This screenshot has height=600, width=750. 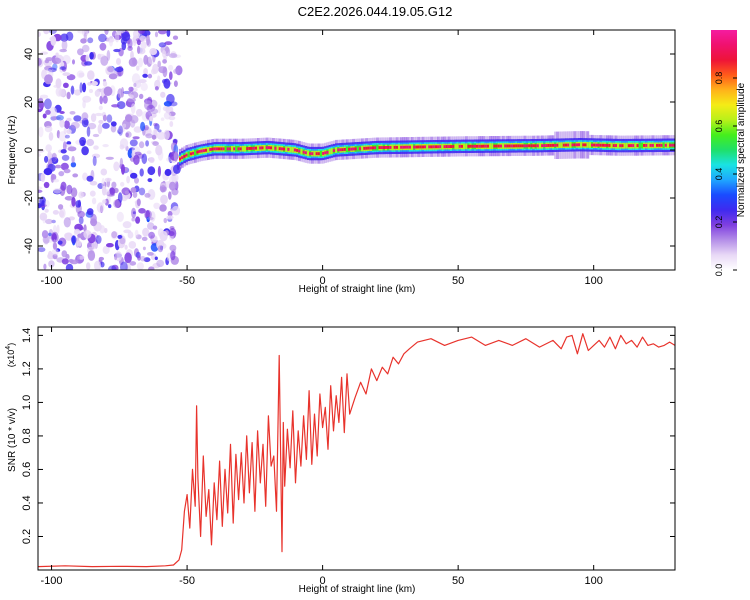 I want to click on snr-x-tick-label: -50, so click(x=187, y=581).